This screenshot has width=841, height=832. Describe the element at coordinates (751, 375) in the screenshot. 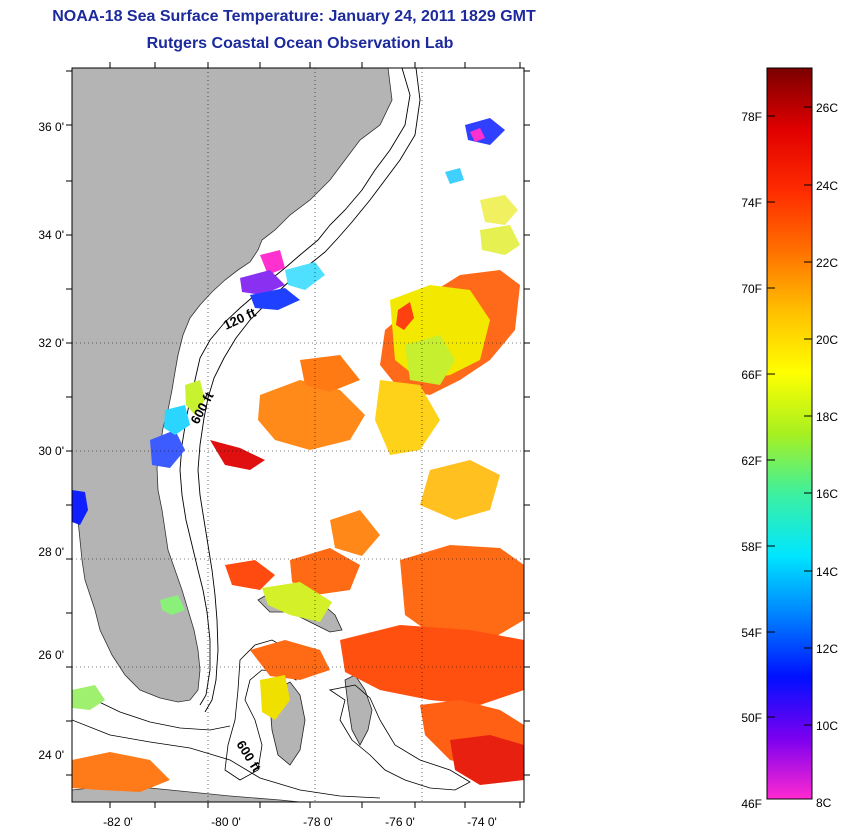

I see `fahrenheit-label: 66F` at that location.